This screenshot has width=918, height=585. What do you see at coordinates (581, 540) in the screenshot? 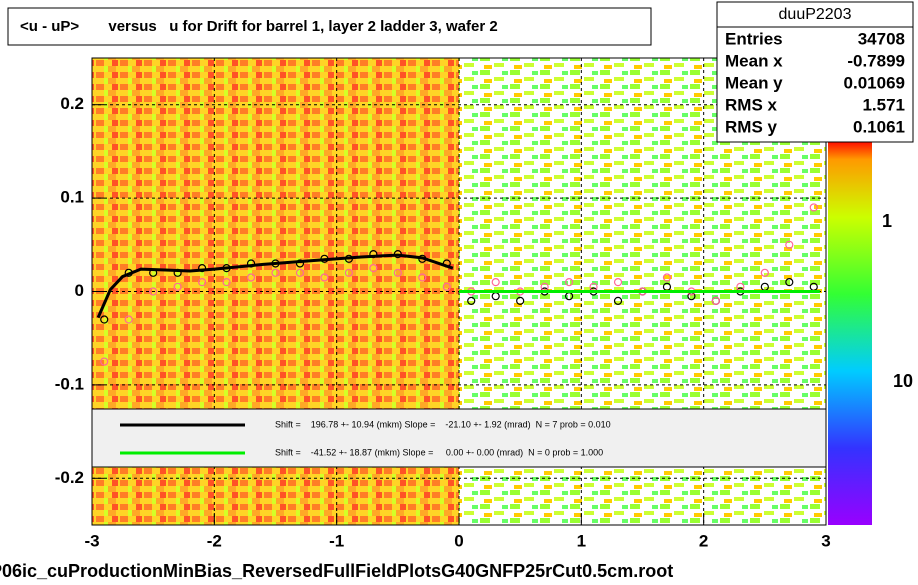
I see `x-tick-label: 1` at bounding box center [581, 540].